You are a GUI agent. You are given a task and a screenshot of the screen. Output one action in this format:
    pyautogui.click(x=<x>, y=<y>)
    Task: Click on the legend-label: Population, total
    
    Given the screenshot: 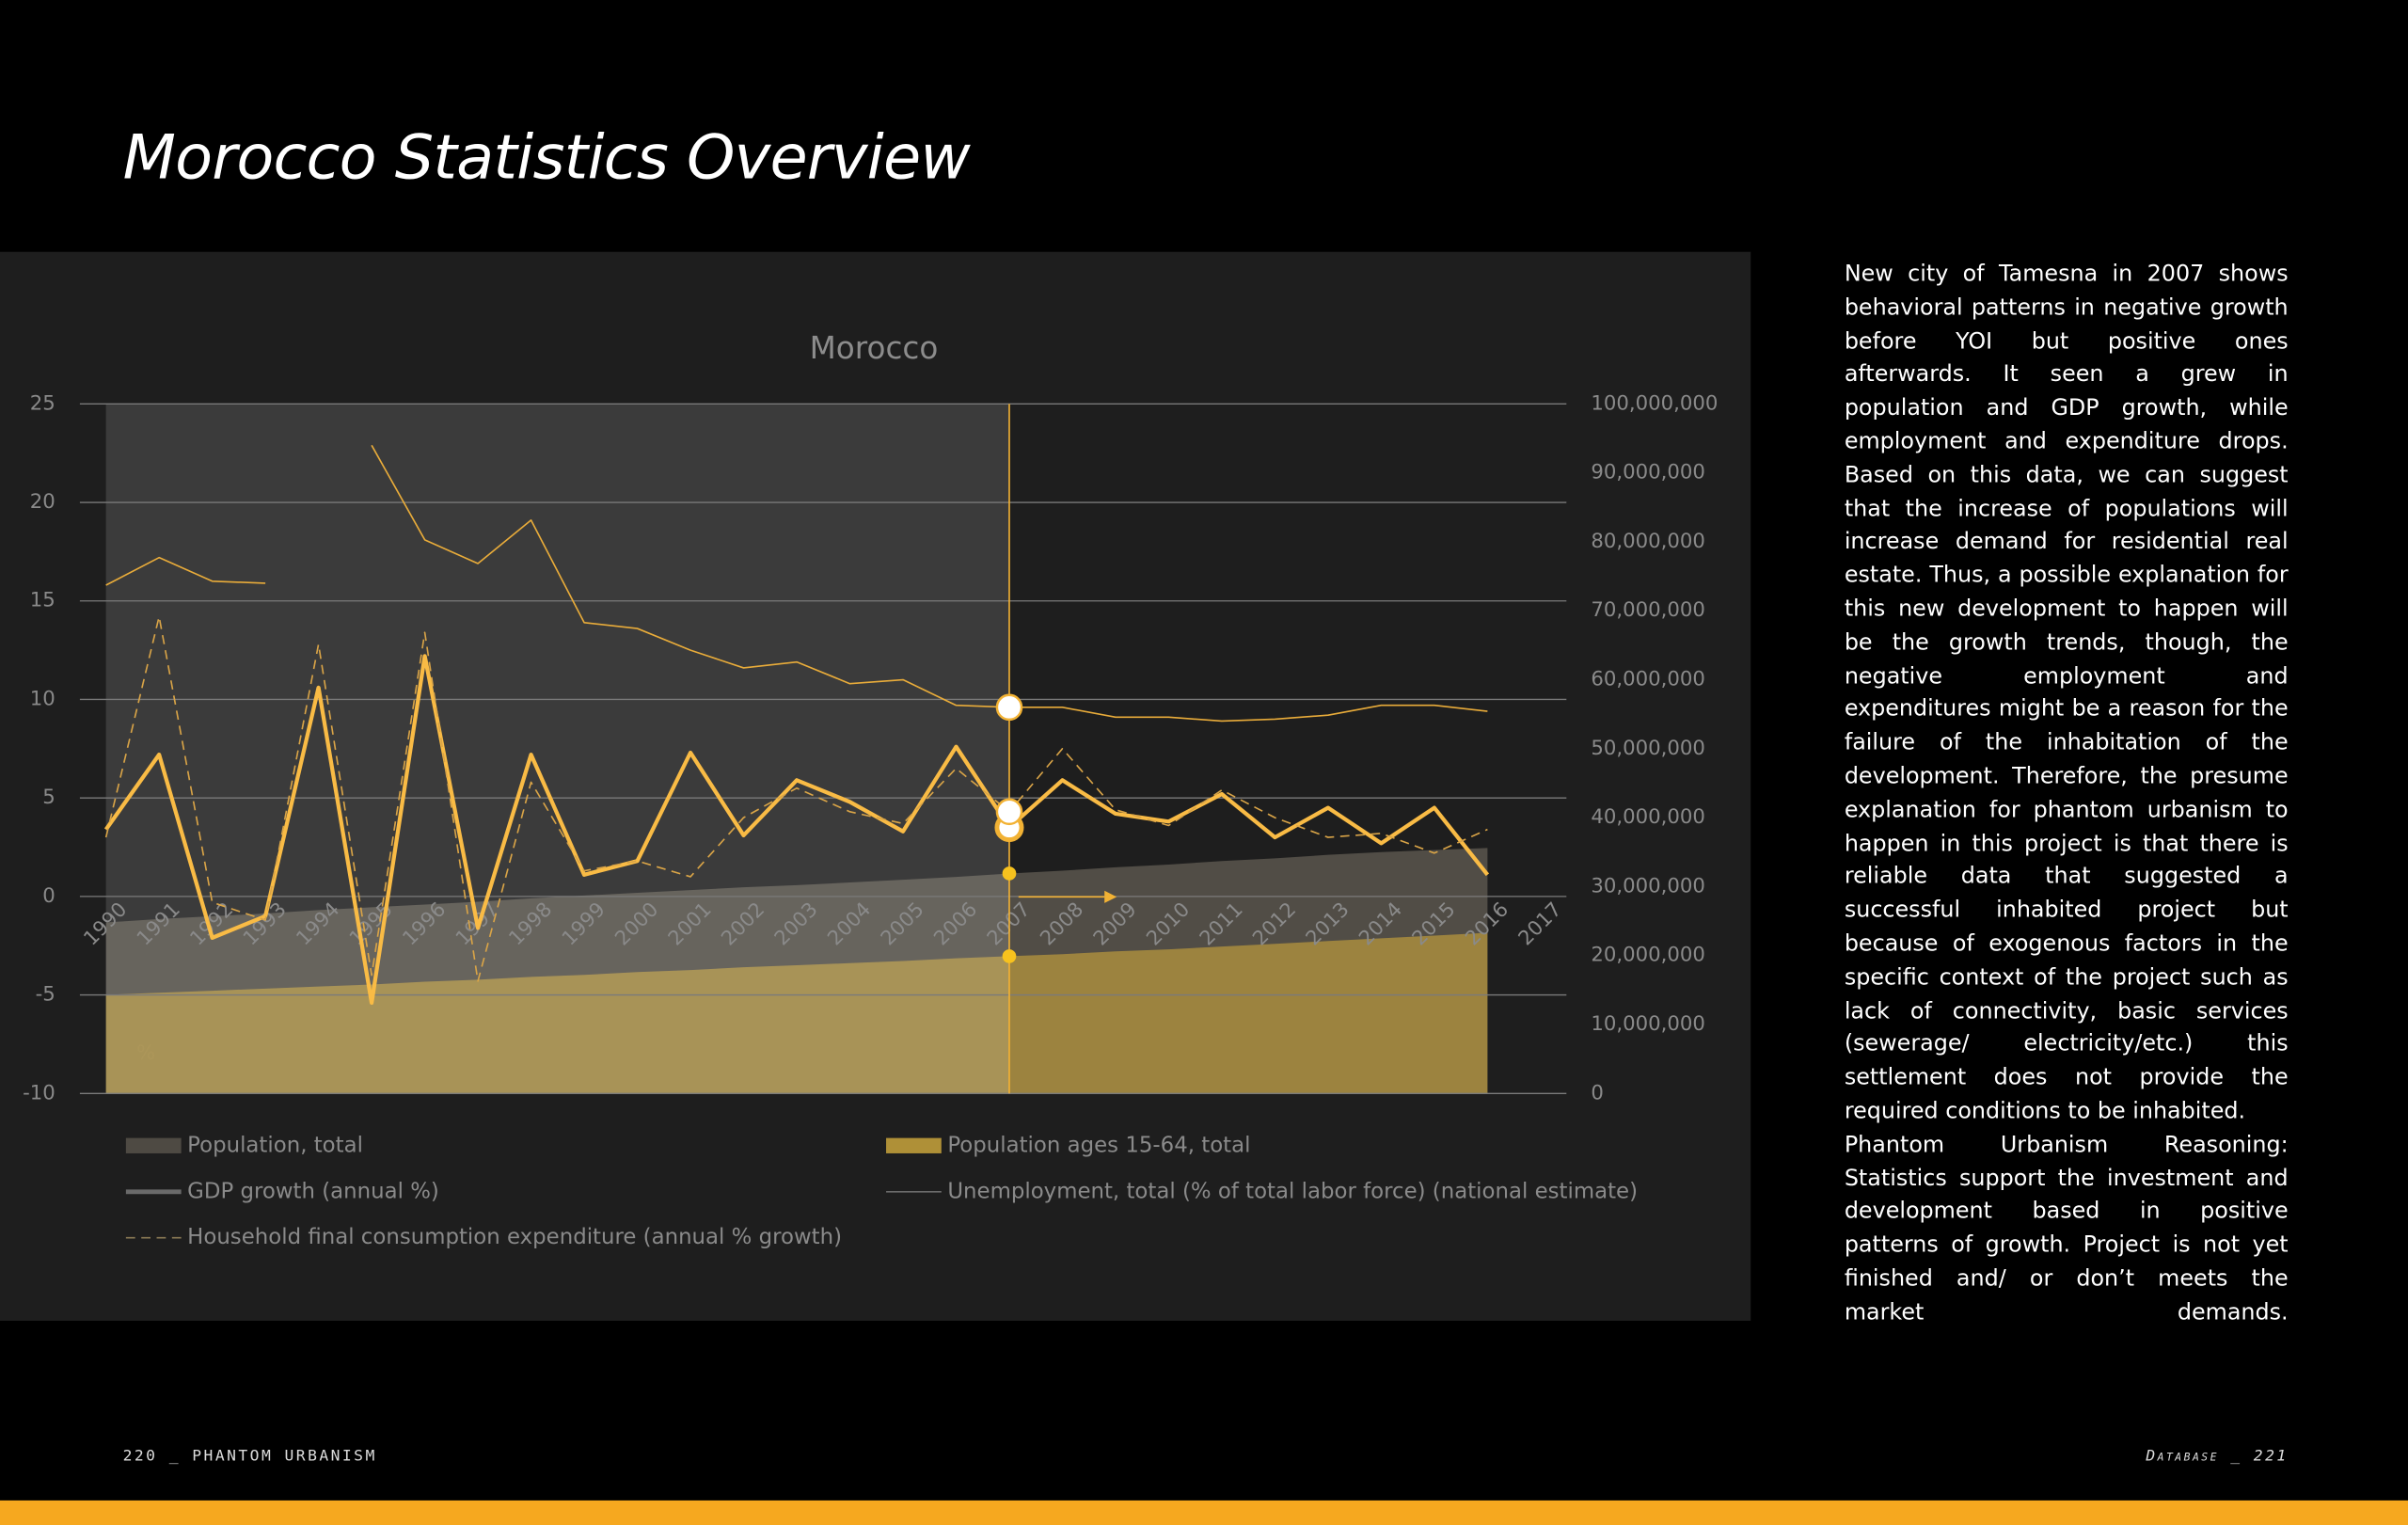 What is the action you would take?
    pyautogui.click(x=275, y=1145)
    